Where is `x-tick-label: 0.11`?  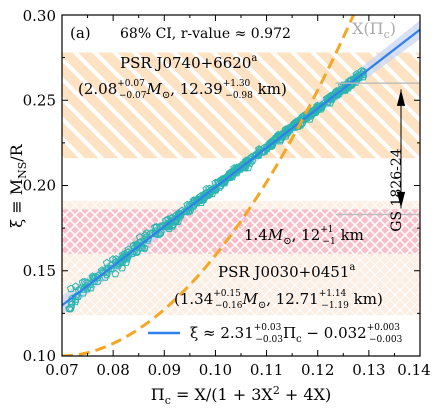
x-tick-label: 0.11 is located at coordinates (266, 370).